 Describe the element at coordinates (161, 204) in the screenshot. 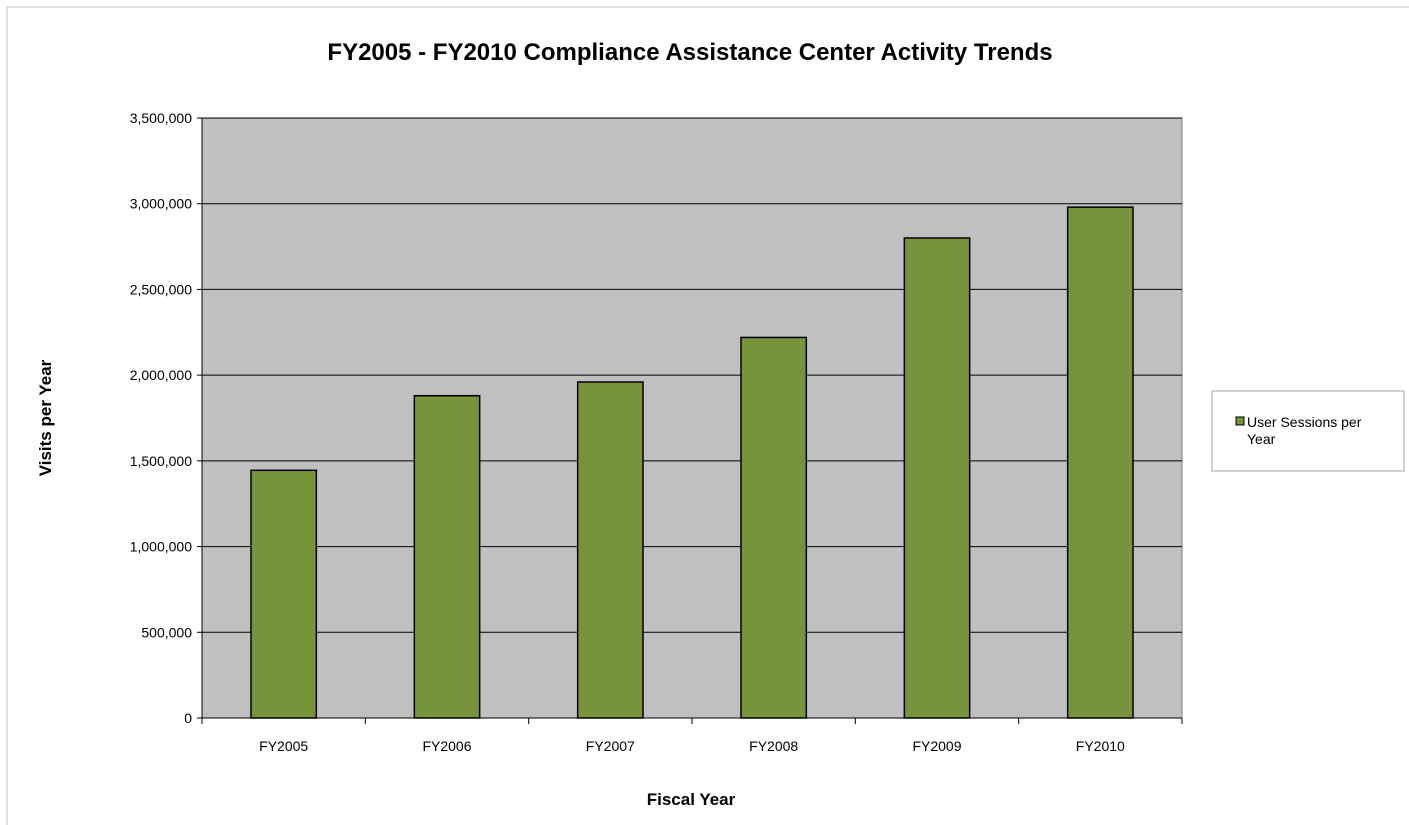

I see `y-tick-label: 3,000,000` at that location.